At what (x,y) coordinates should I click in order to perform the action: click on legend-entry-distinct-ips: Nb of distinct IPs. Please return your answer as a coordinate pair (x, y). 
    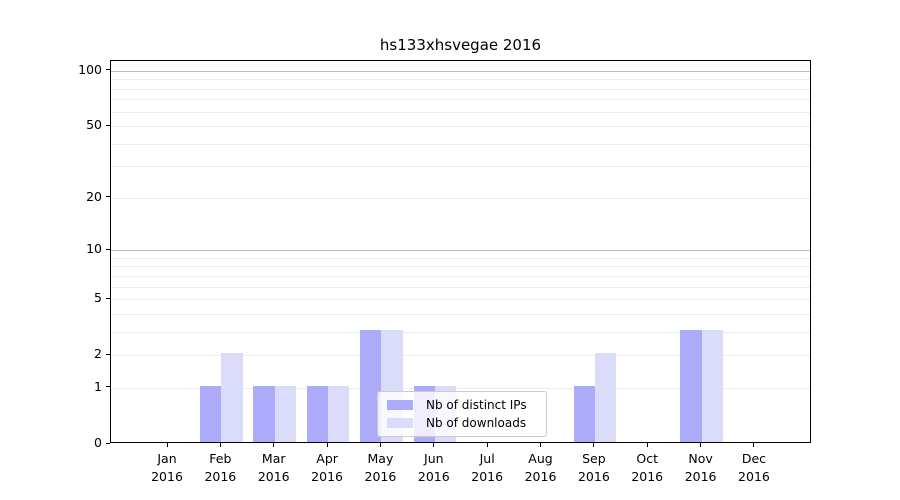
    Looking at the image, I should click on (462, 405).